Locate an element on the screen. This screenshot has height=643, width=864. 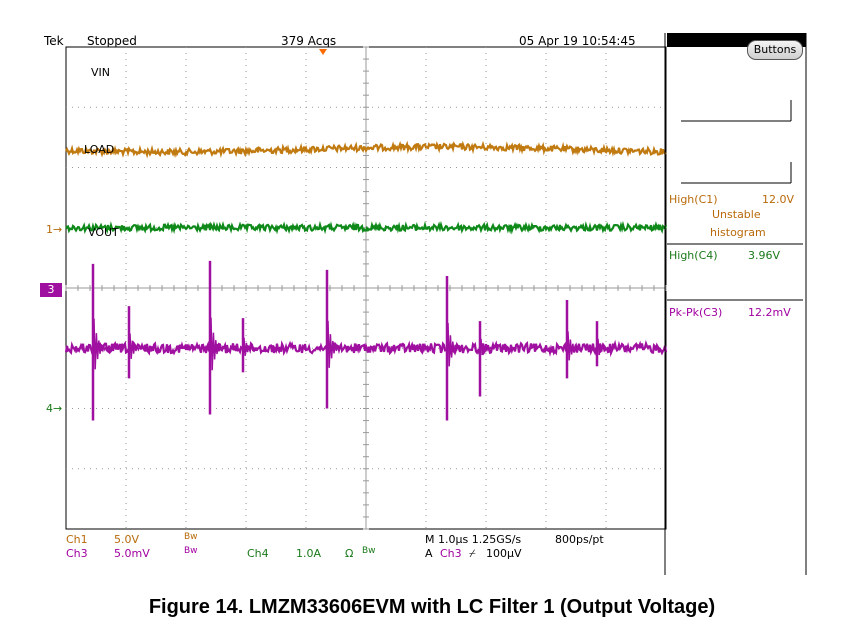
ch3-marker-number: 3 is located at coordinates (51, 289).